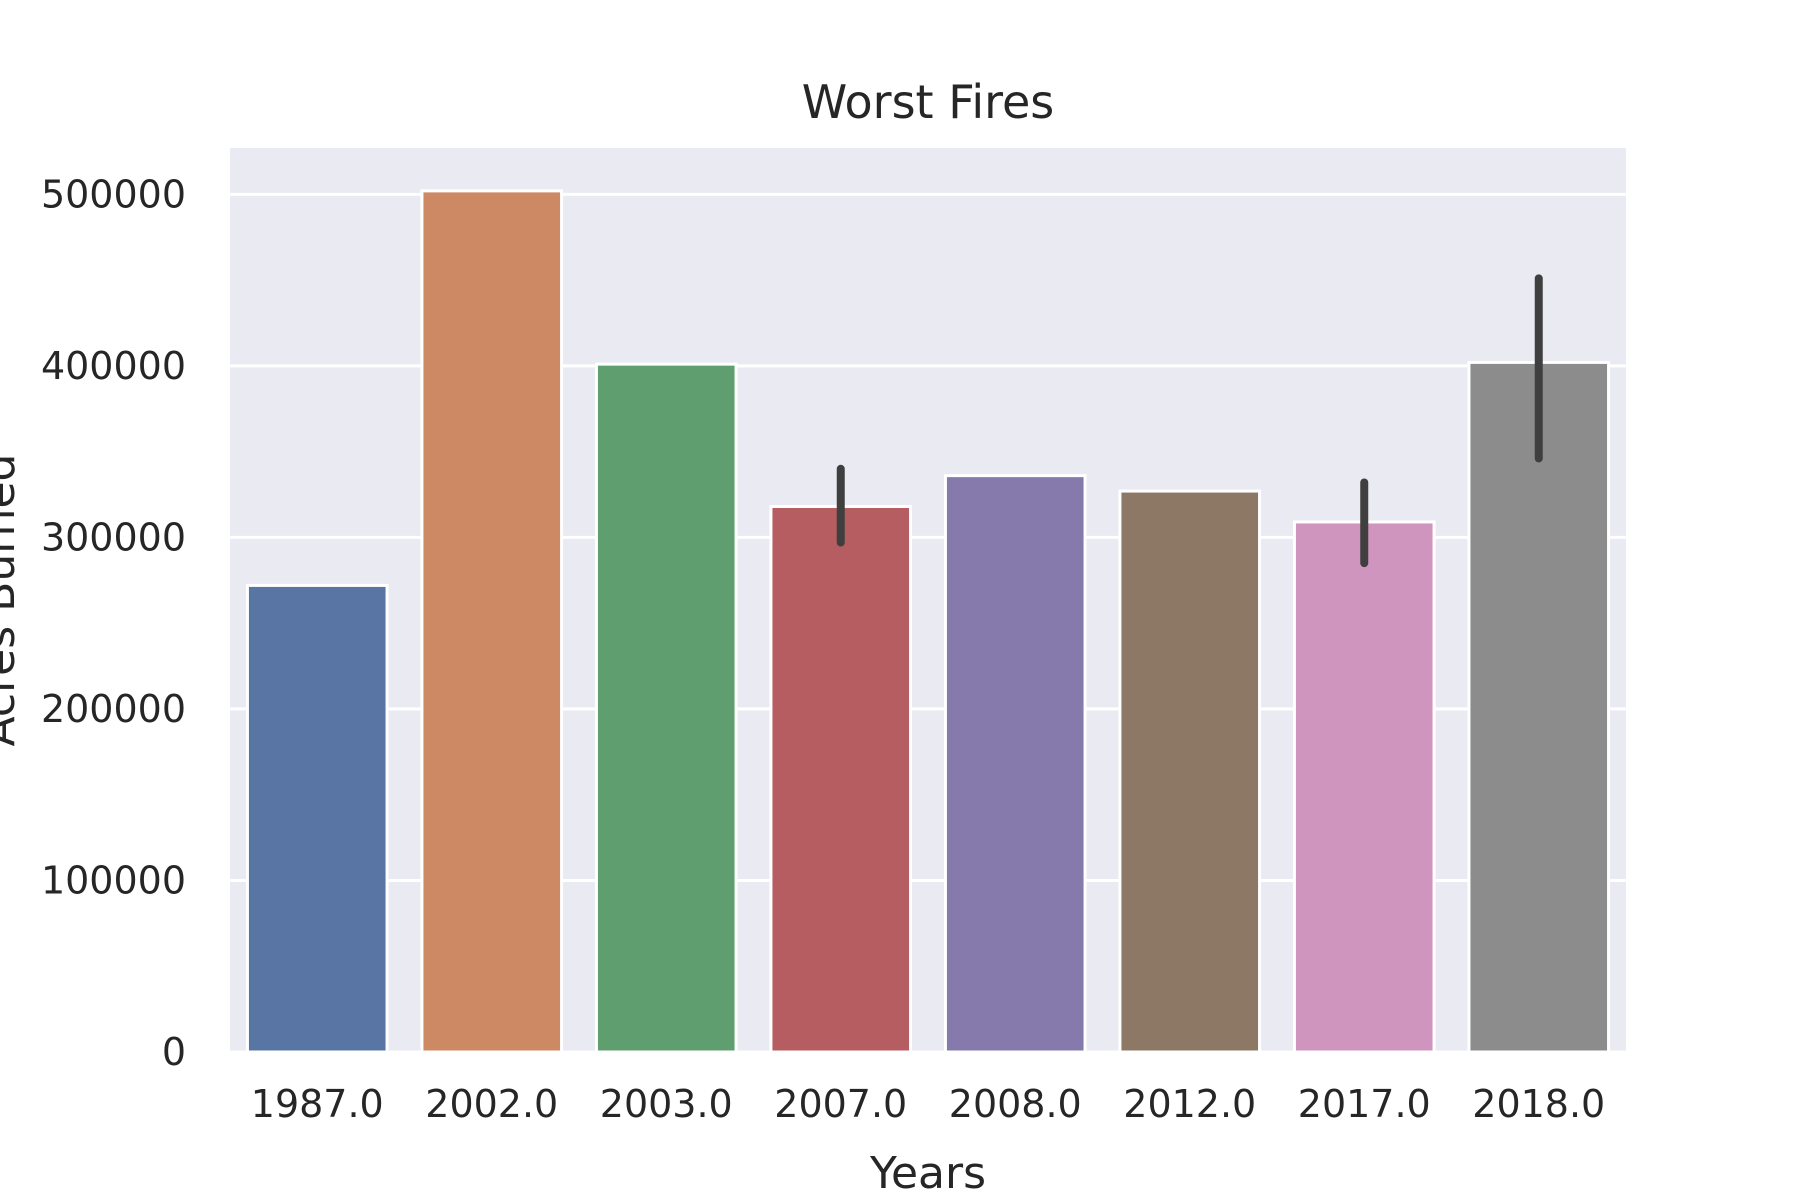 This screenshot has height=1200, width=1800. What do you see at coordinates (1015, 764) in the screenshot?
I see `bar-2008.0` at bounding box center [1015, 764].